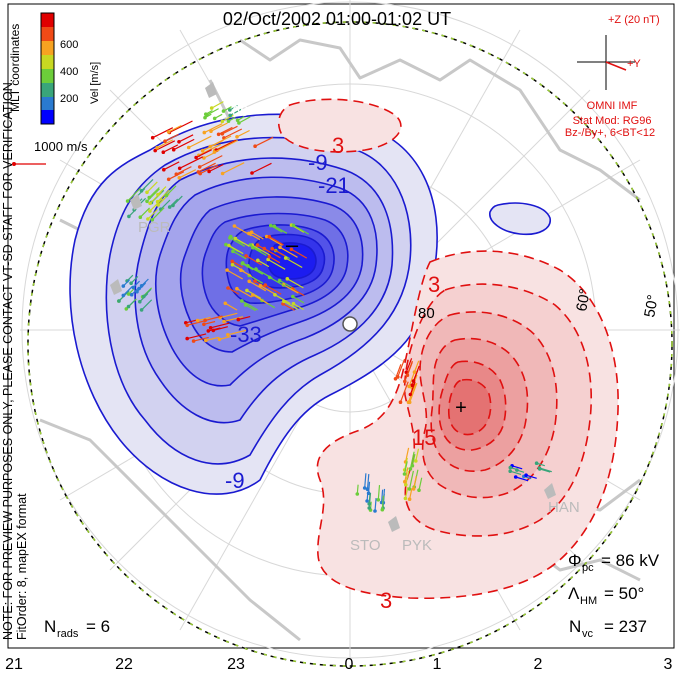  I want to click on mlt-tick-3: 3, so click(668, 664).